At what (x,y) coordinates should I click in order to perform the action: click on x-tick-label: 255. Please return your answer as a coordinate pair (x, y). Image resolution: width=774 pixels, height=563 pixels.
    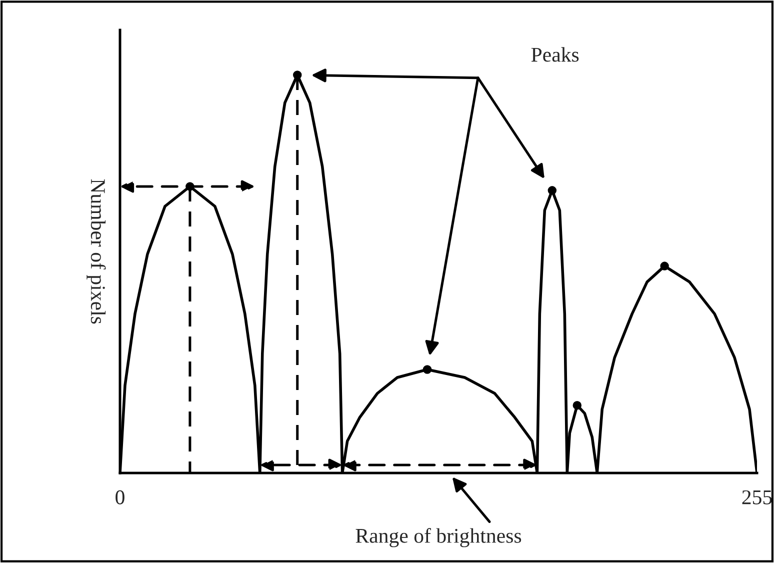
    Looking at the image, I should click on (757, 497).